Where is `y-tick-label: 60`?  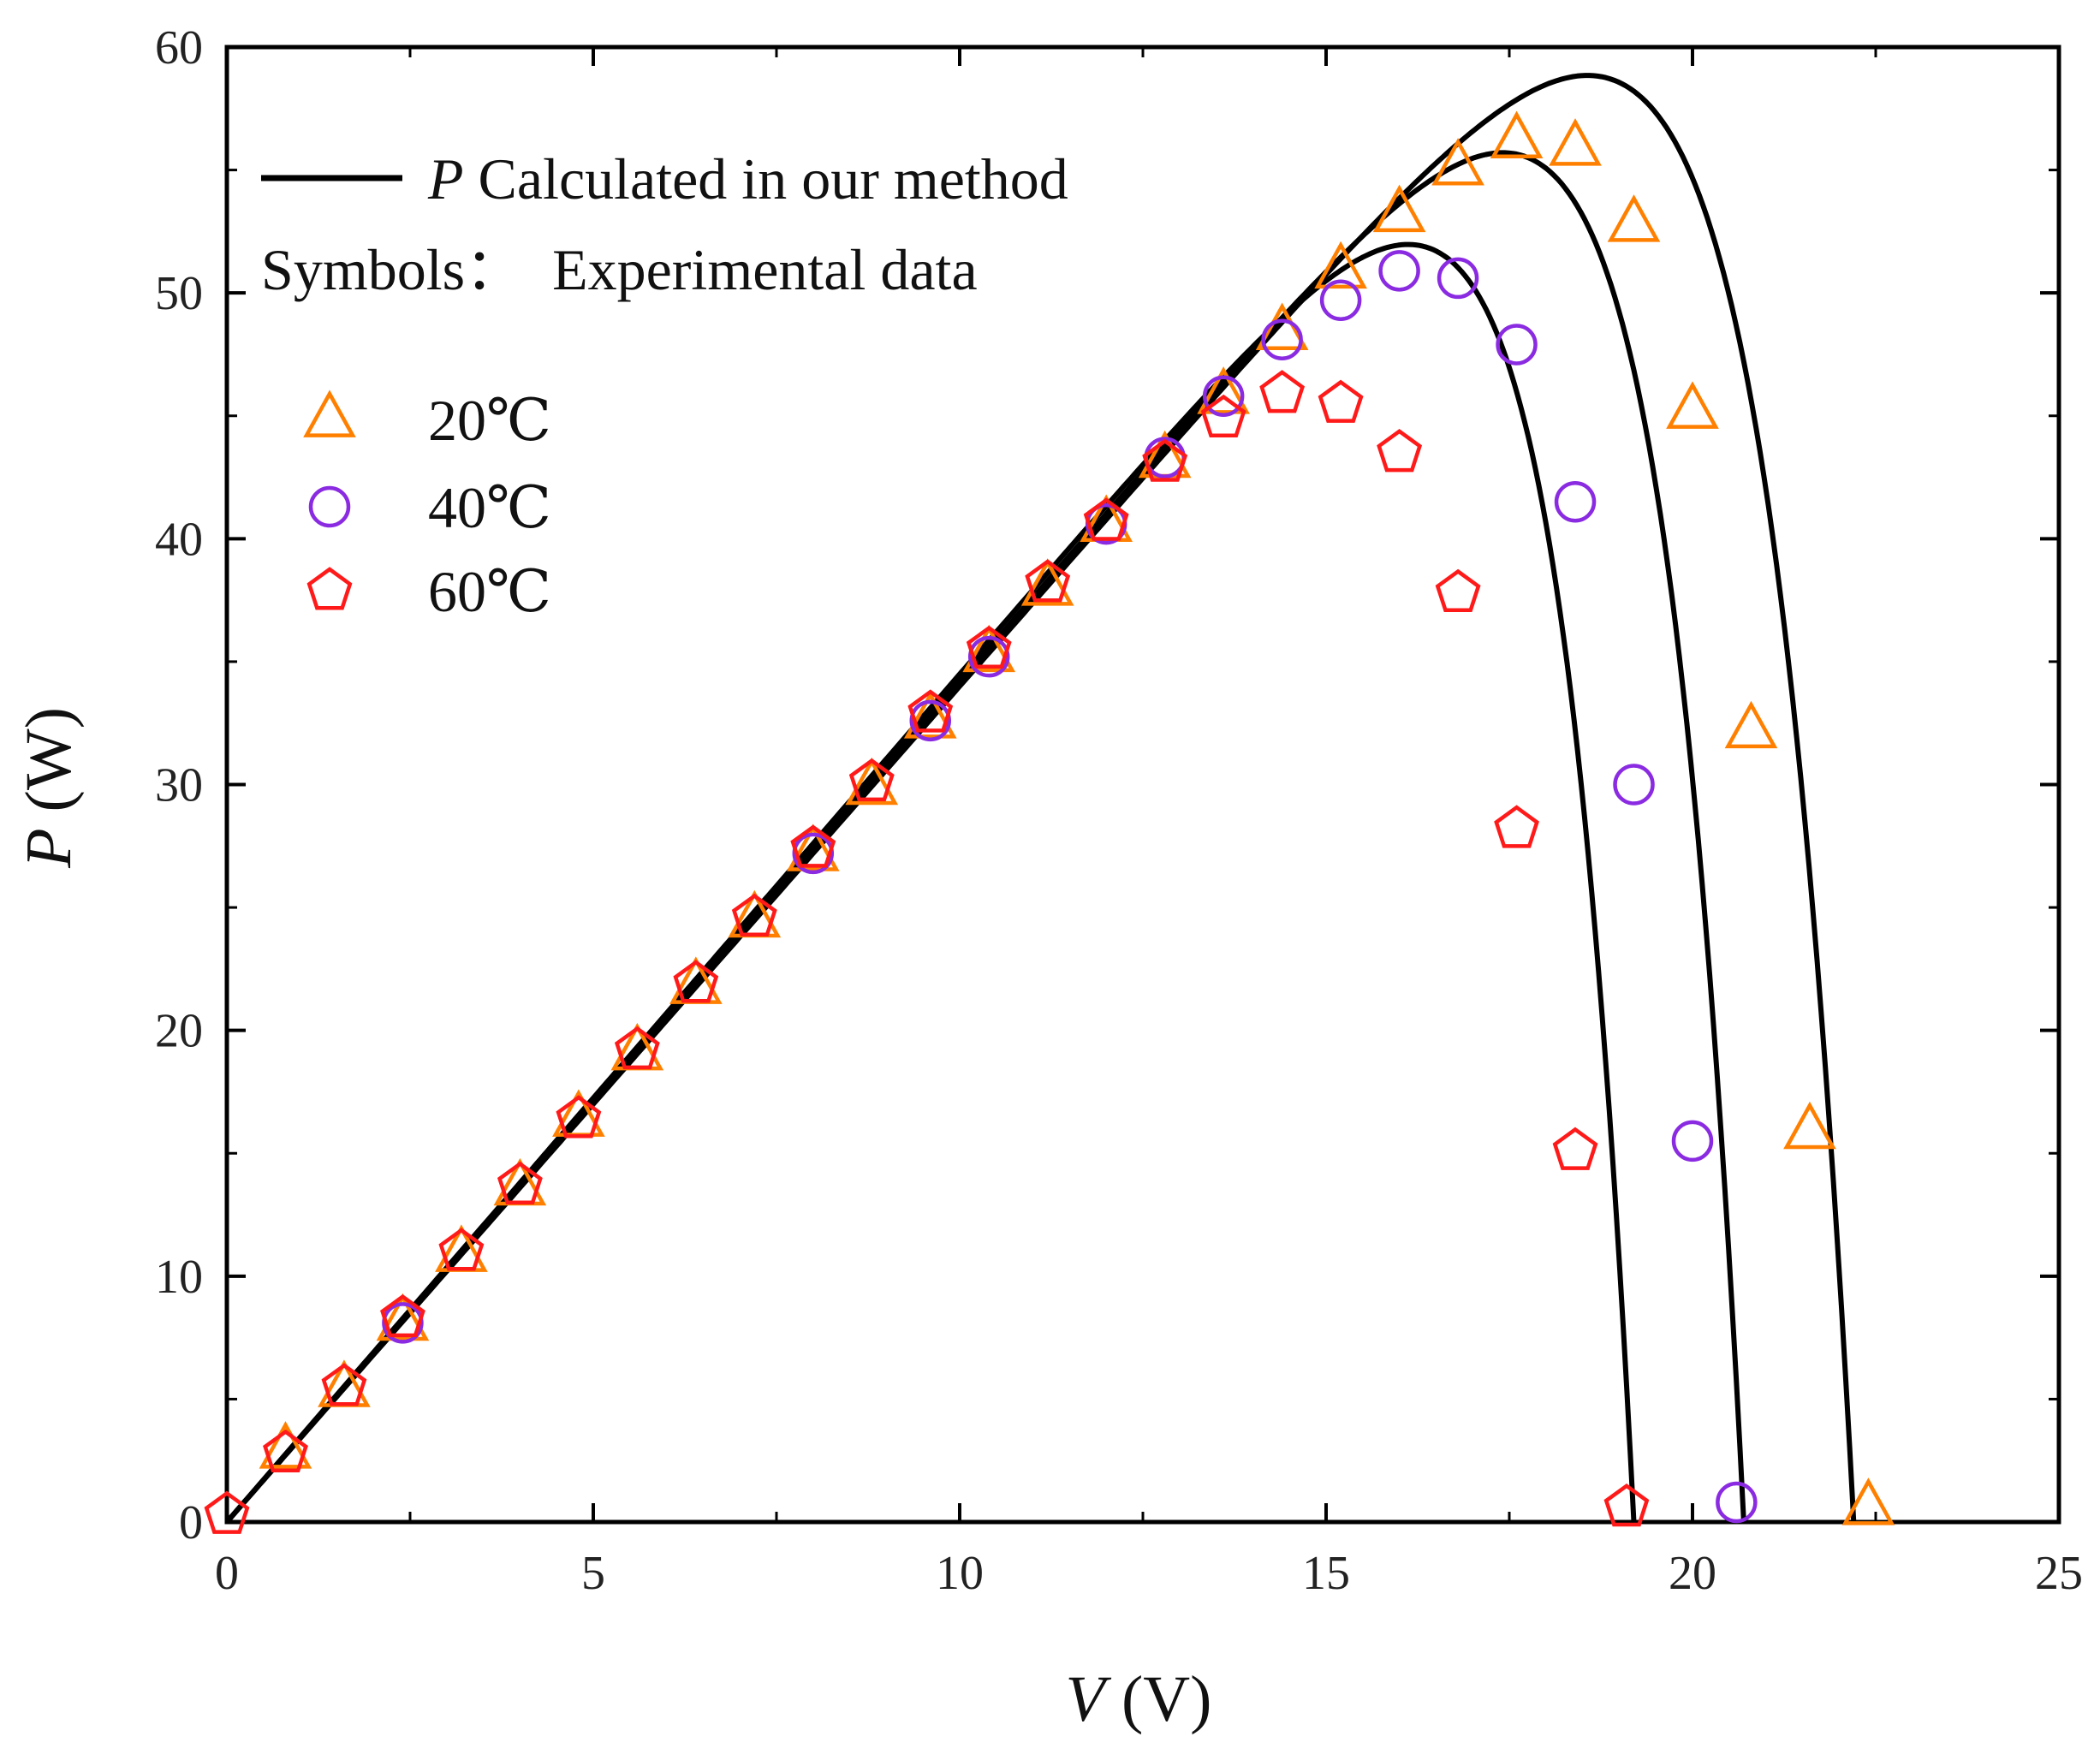 y-tick-label: 60 is located at coordinates (179, 47).